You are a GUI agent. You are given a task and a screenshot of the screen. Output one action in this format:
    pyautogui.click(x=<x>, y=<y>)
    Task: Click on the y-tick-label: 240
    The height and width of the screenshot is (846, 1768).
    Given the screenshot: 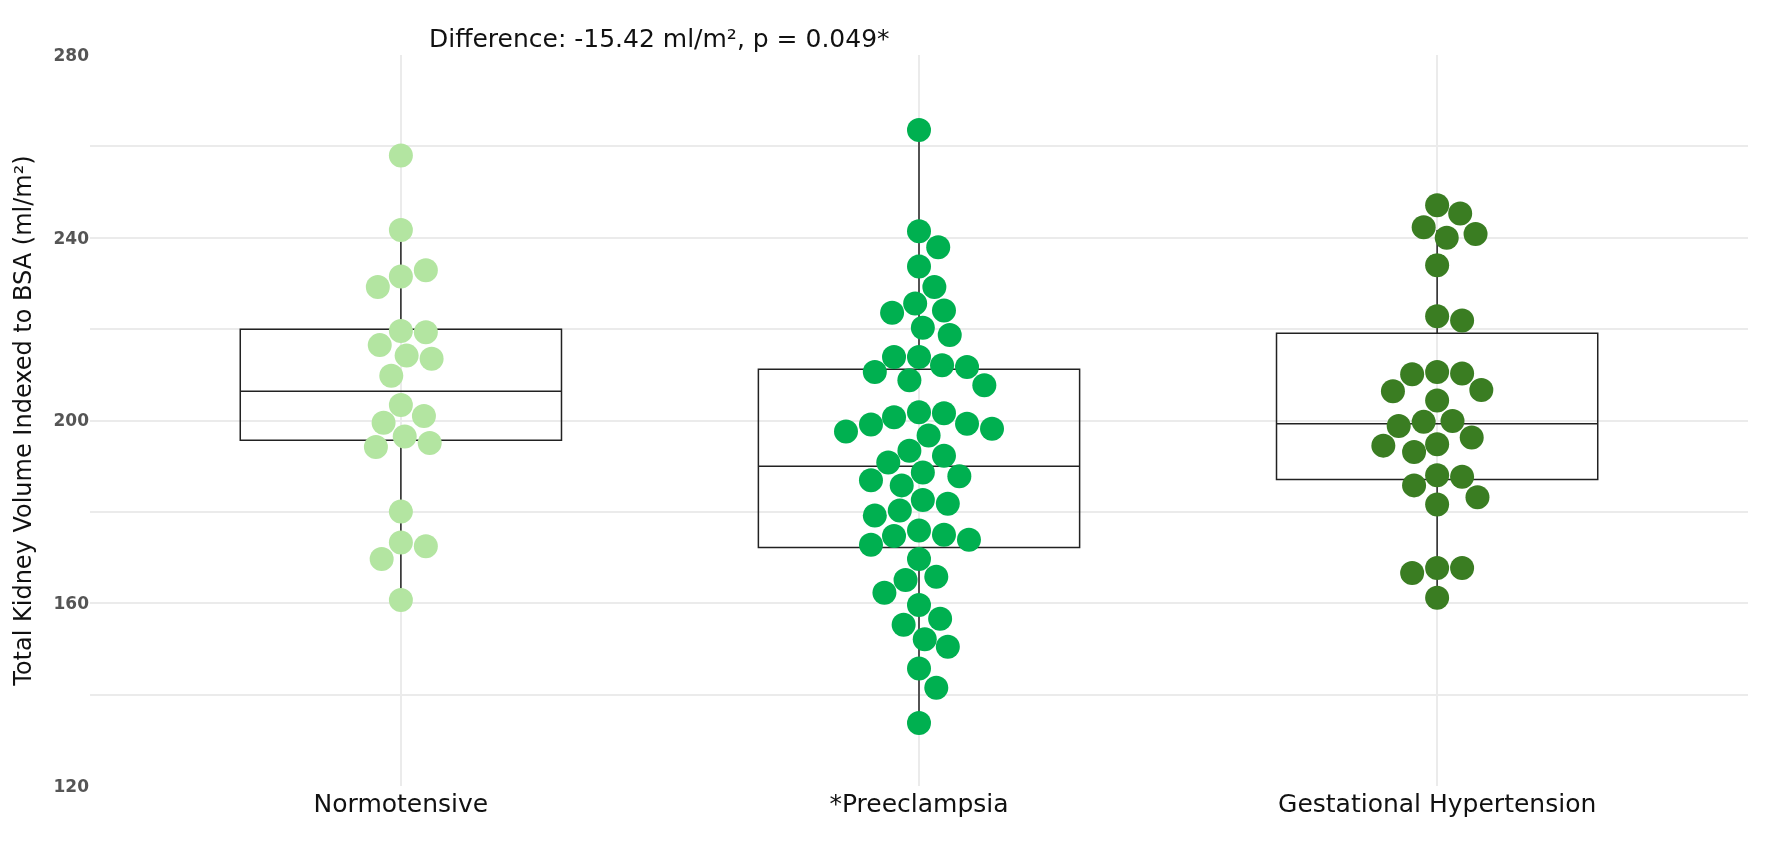 What is the action you would take?
    pyautogui.click(x=71, y=237)
    